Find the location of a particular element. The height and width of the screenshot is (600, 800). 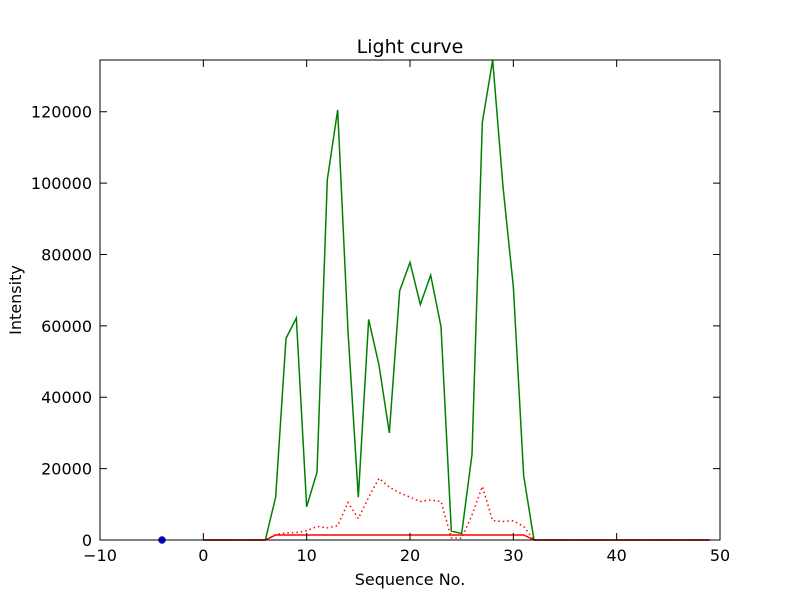

y-axis-label: Intensity is located at coordinates (15, 300).